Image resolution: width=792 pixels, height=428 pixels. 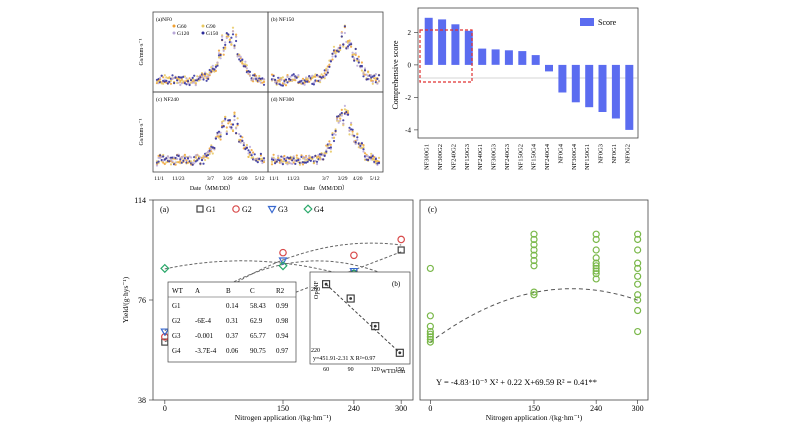 I want to click on yield-panel-tag: (a), so click(x=164, y=209).